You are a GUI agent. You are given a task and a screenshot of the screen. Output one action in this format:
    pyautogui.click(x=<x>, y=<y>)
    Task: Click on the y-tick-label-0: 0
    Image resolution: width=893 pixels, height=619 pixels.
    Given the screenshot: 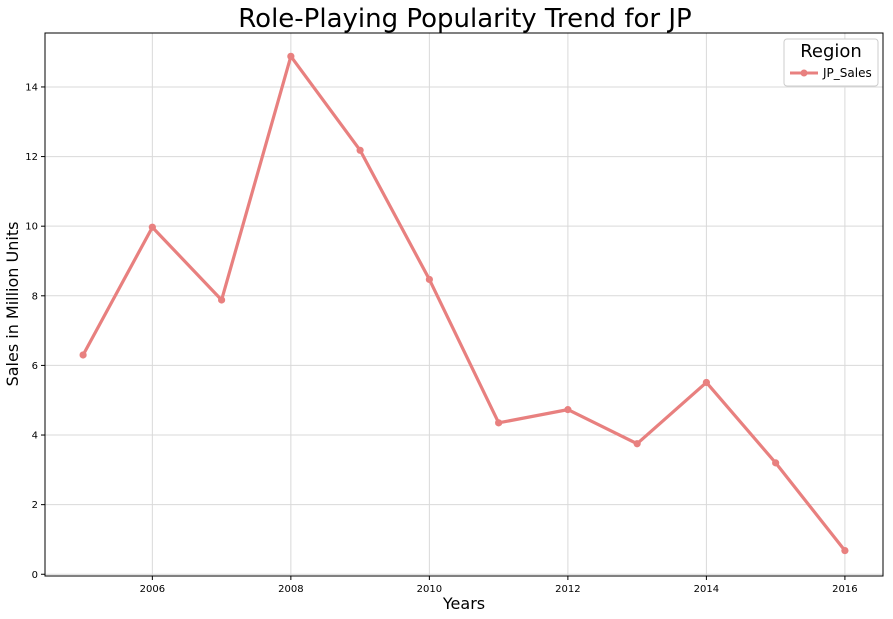 What is the action you would take?
    pyautogui.click(x=35, y=575)
    